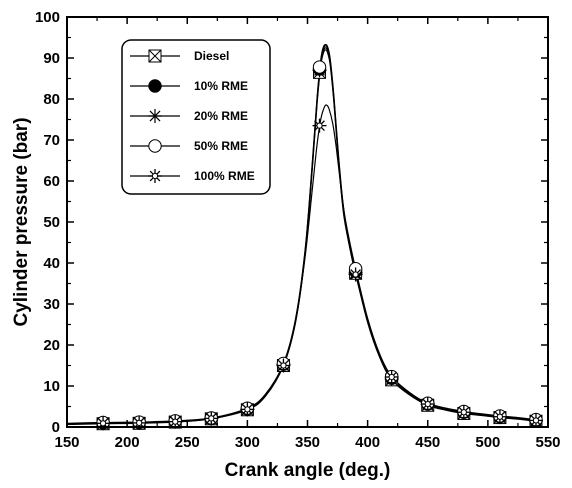  Describe the element at coordinates (427, 442) in the screenshot. I see `x-tick-label: 450` at that location.